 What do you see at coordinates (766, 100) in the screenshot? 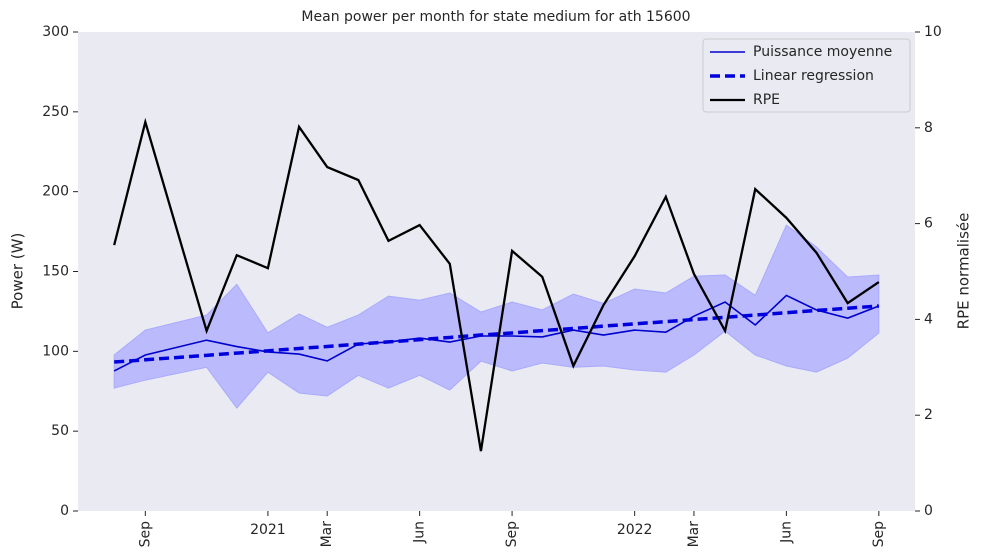
I see `legend-label: RPE` at bounding box center [766, 100].